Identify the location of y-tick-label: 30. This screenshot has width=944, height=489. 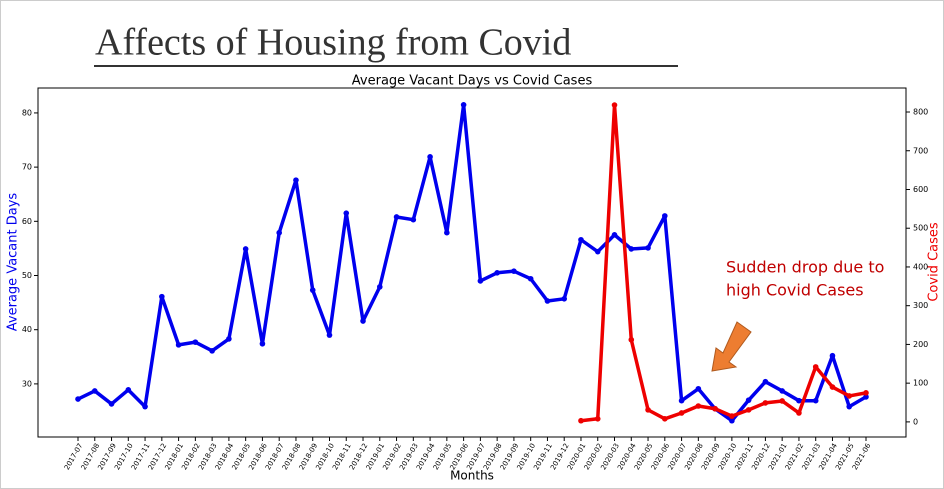
(27, 383).